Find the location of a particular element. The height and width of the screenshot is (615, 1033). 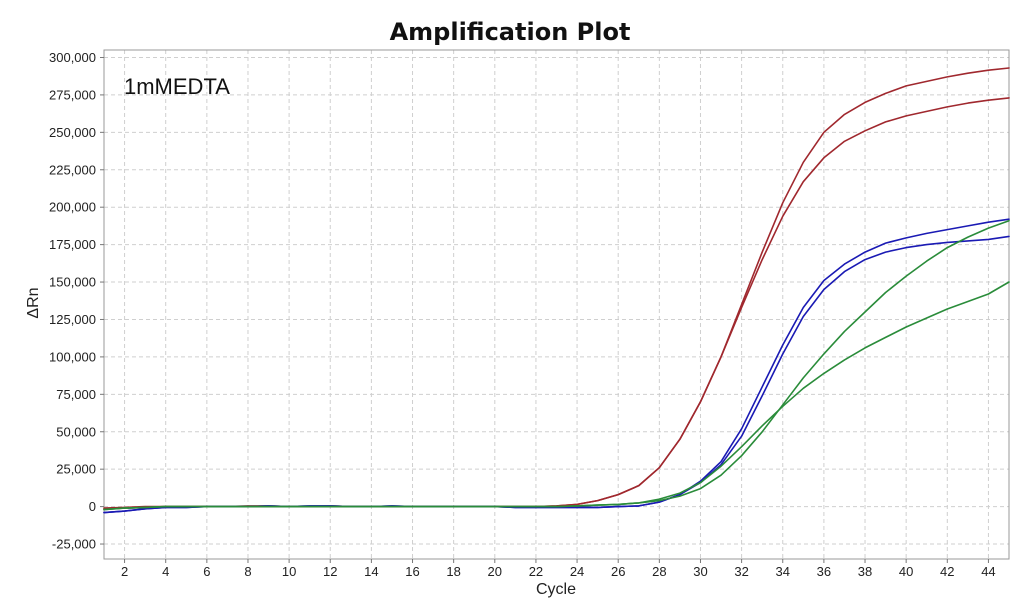

chart-title: Amplification Plot is located at coordinates (510, 32).